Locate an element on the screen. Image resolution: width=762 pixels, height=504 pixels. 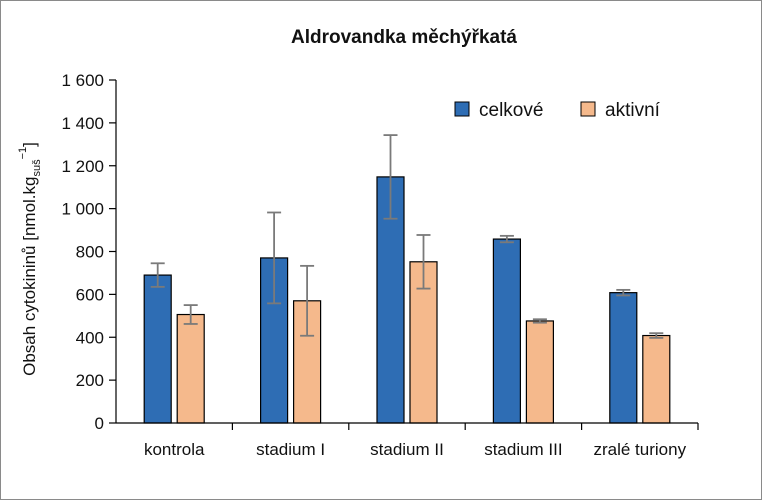
legend-label-celkove: celkové is located at coordinates (511, 110).